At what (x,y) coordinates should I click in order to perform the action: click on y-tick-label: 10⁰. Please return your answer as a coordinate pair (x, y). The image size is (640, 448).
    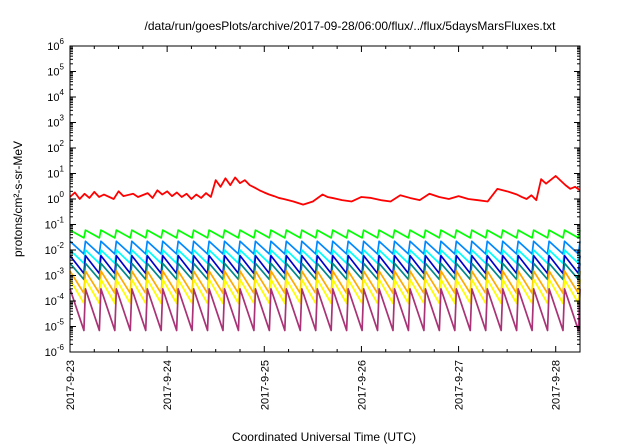
    Looking at the image, I should click on (55, 198).